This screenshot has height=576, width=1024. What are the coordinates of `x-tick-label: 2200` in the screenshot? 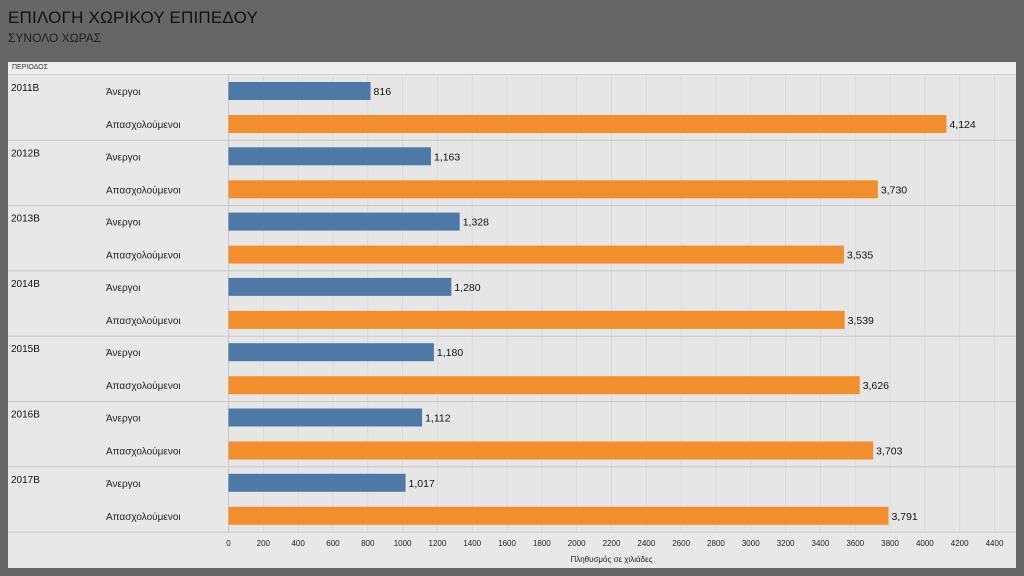 It's located at (612, 543).